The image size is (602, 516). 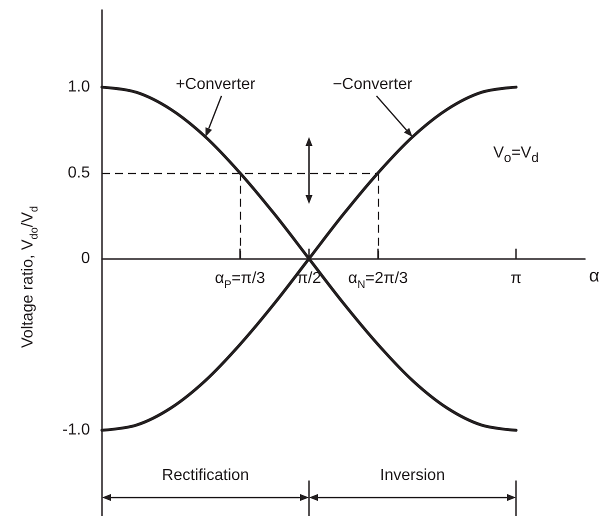 What do you see at coordinates (516, 155) in the screenshot?
I see `annotation: V$_{o}$=V$_{d}$` at bounding box center [516, 155].